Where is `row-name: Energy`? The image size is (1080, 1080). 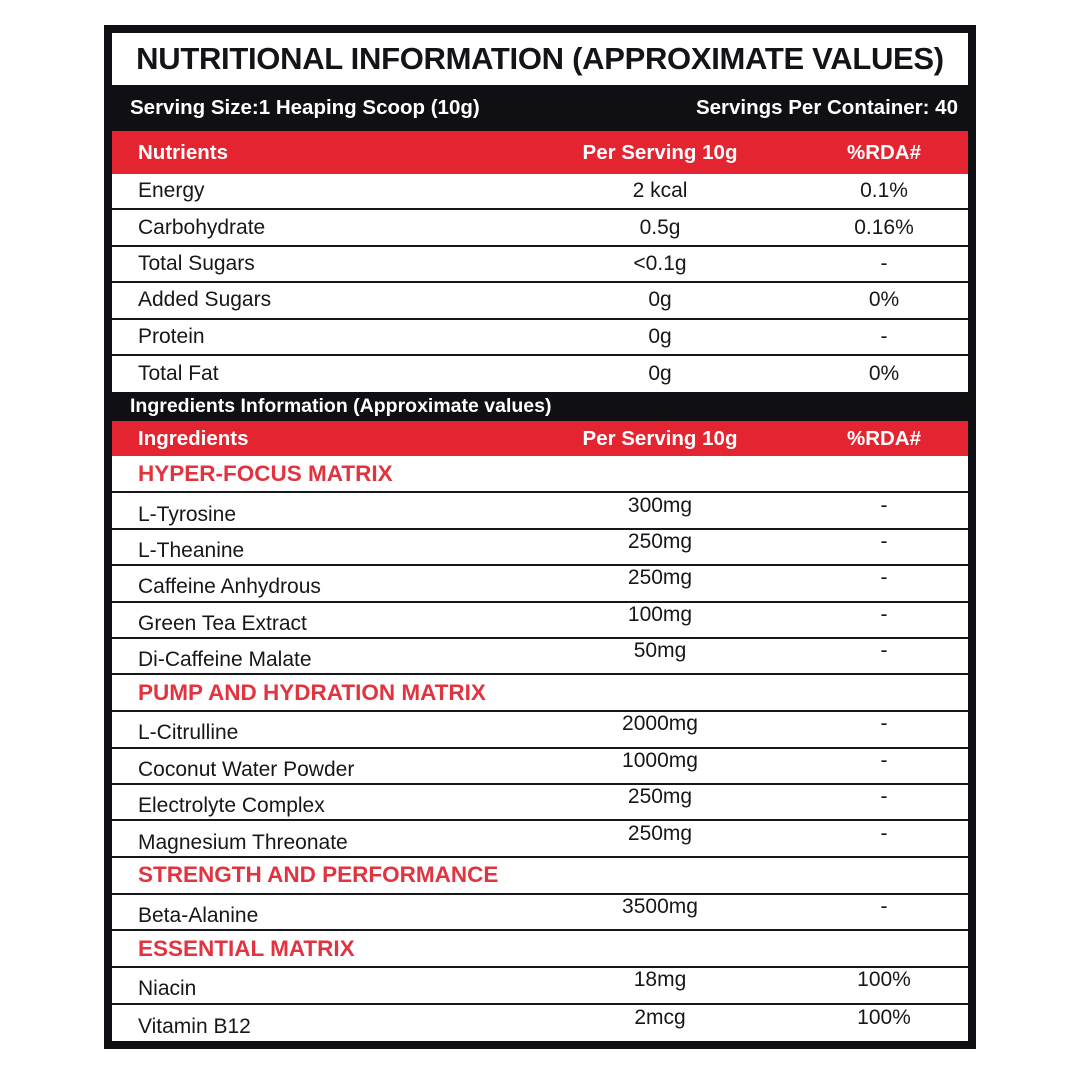 row-name: Energy is located at coordinates (171, 191).